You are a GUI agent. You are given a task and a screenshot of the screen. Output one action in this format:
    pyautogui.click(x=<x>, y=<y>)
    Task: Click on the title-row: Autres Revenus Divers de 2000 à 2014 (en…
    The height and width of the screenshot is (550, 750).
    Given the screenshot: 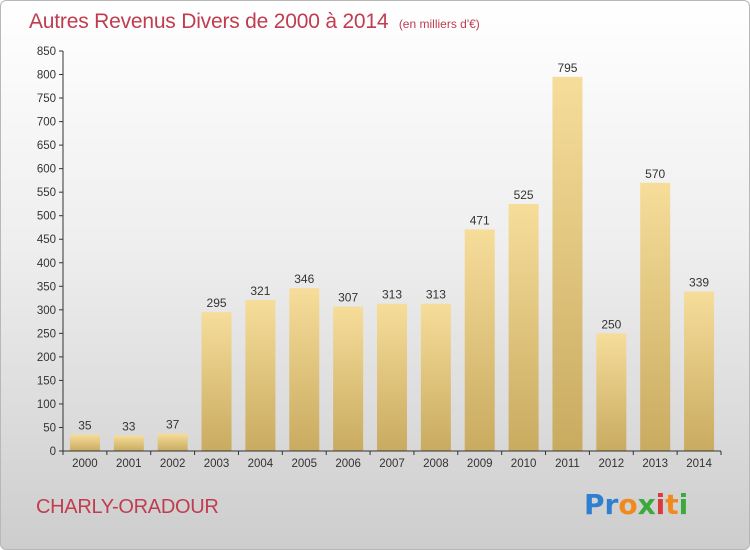 What is the action you would take?
    pyautogui.click(x=254, y=22)
    